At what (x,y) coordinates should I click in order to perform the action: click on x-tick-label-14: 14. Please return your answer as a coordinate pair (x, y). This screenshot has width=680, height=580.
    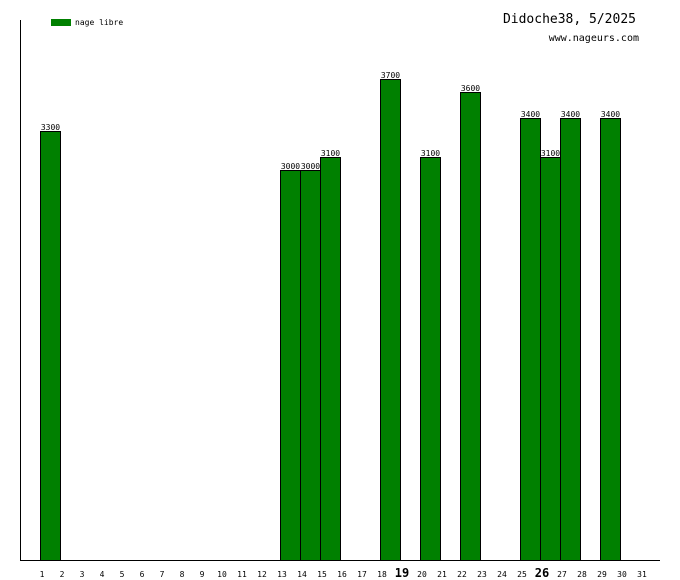
    Looking at the image, I should click on (302, 574).